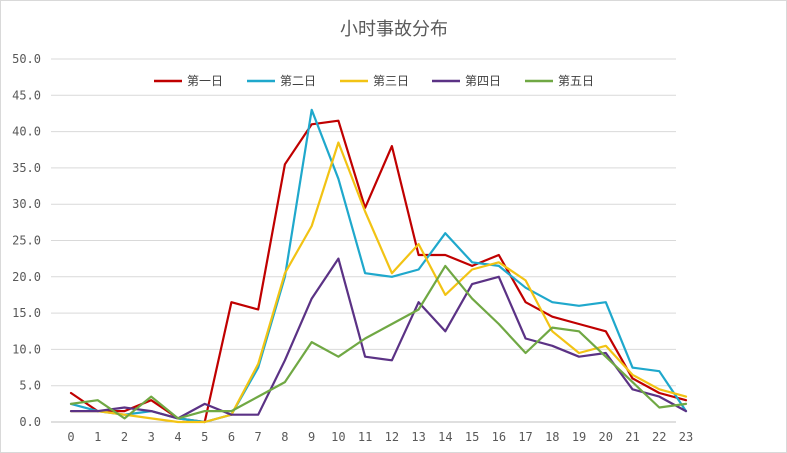  Describe the element at coordinates (552, 437) in the screenshot. I see `x-tick-label: 18` at that location.